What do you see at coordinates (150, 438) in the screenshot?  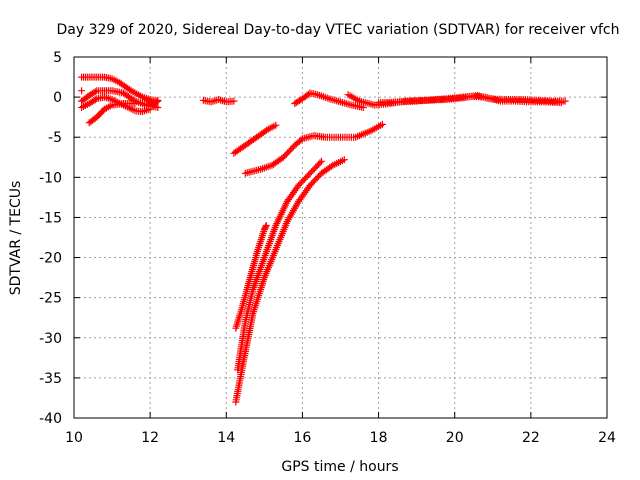 I see `x-tick-label: 12` at bounding box center [150, 438].